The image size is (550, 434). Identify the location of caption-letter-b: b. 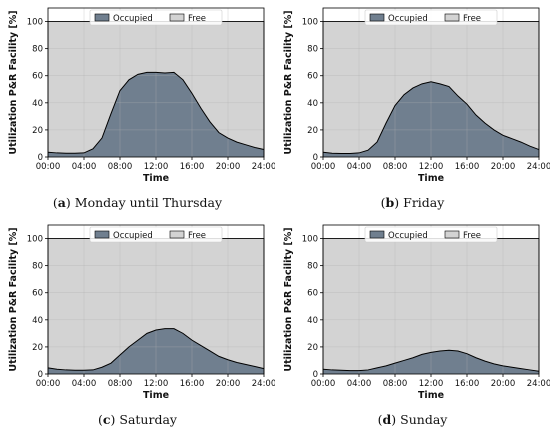
(390, 202).